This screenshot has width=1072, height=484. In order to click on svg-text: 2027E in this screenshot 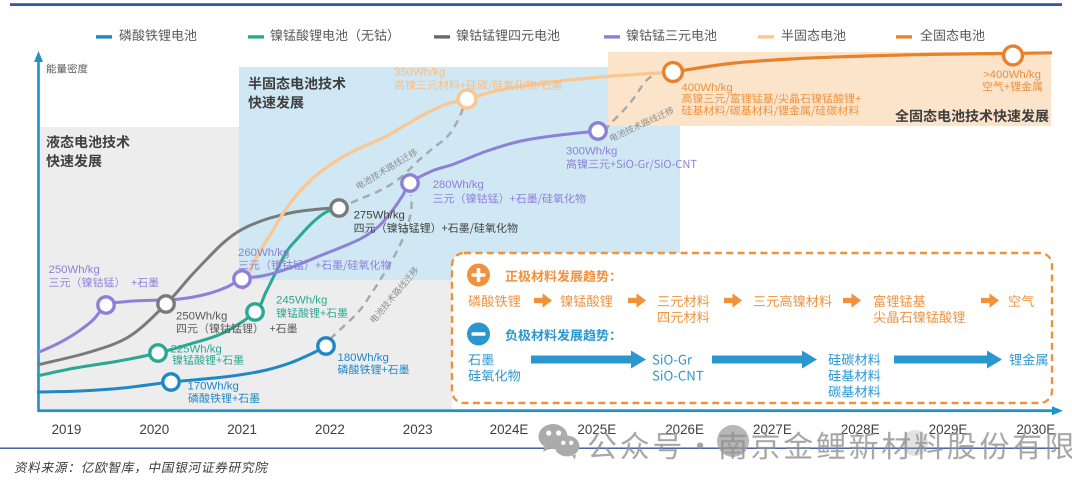, I will do `click(772, 429)`.